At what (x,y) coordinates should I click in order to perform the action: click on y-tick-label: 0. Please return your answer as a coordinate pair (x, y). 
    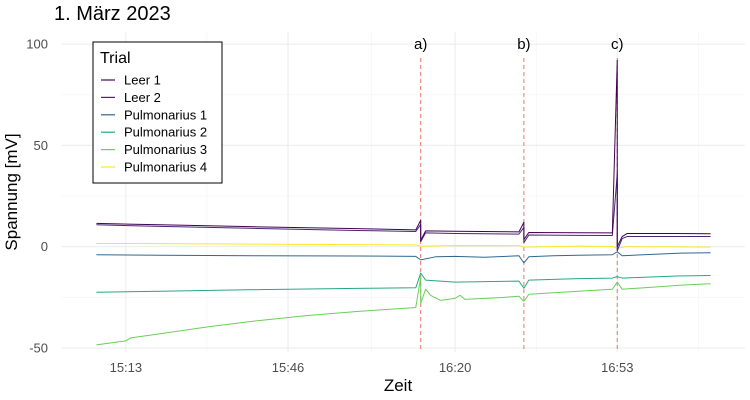
    Looking at the image, I should click on (44, 246).